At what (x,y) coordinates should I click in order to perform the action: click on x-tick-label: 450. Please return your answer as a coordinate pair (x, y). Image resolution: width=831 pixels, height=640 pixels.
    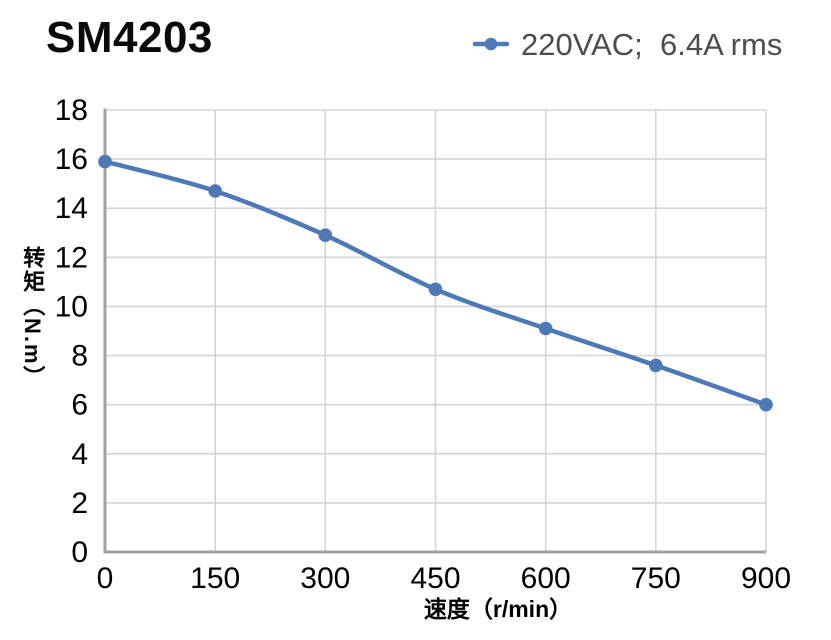
    Looking at the image, I should click on (435, 578).